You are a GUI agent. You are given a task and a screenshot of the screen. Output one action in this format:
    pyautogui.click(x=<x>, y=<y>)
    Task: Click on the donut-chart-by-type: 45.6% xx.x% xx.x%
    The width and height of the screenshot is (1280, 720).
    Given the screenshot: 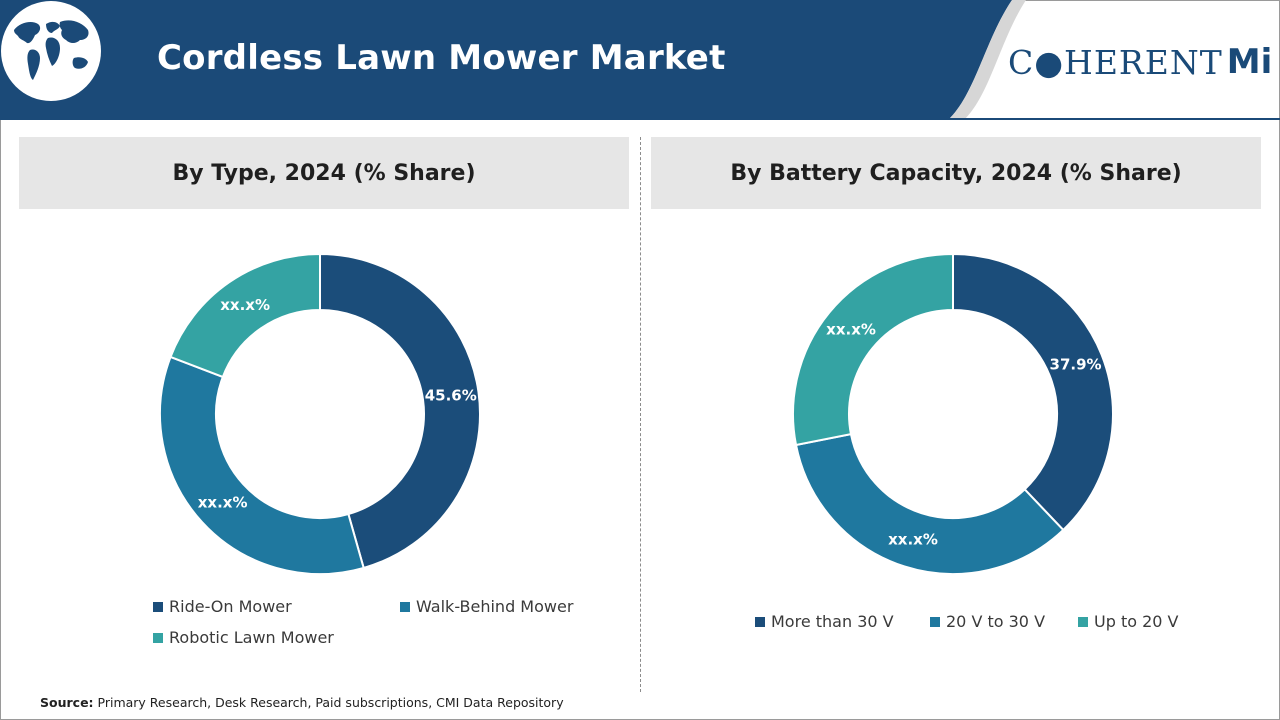 What is the action you would take?
    pyautogui.click(x=320, y=413)
    